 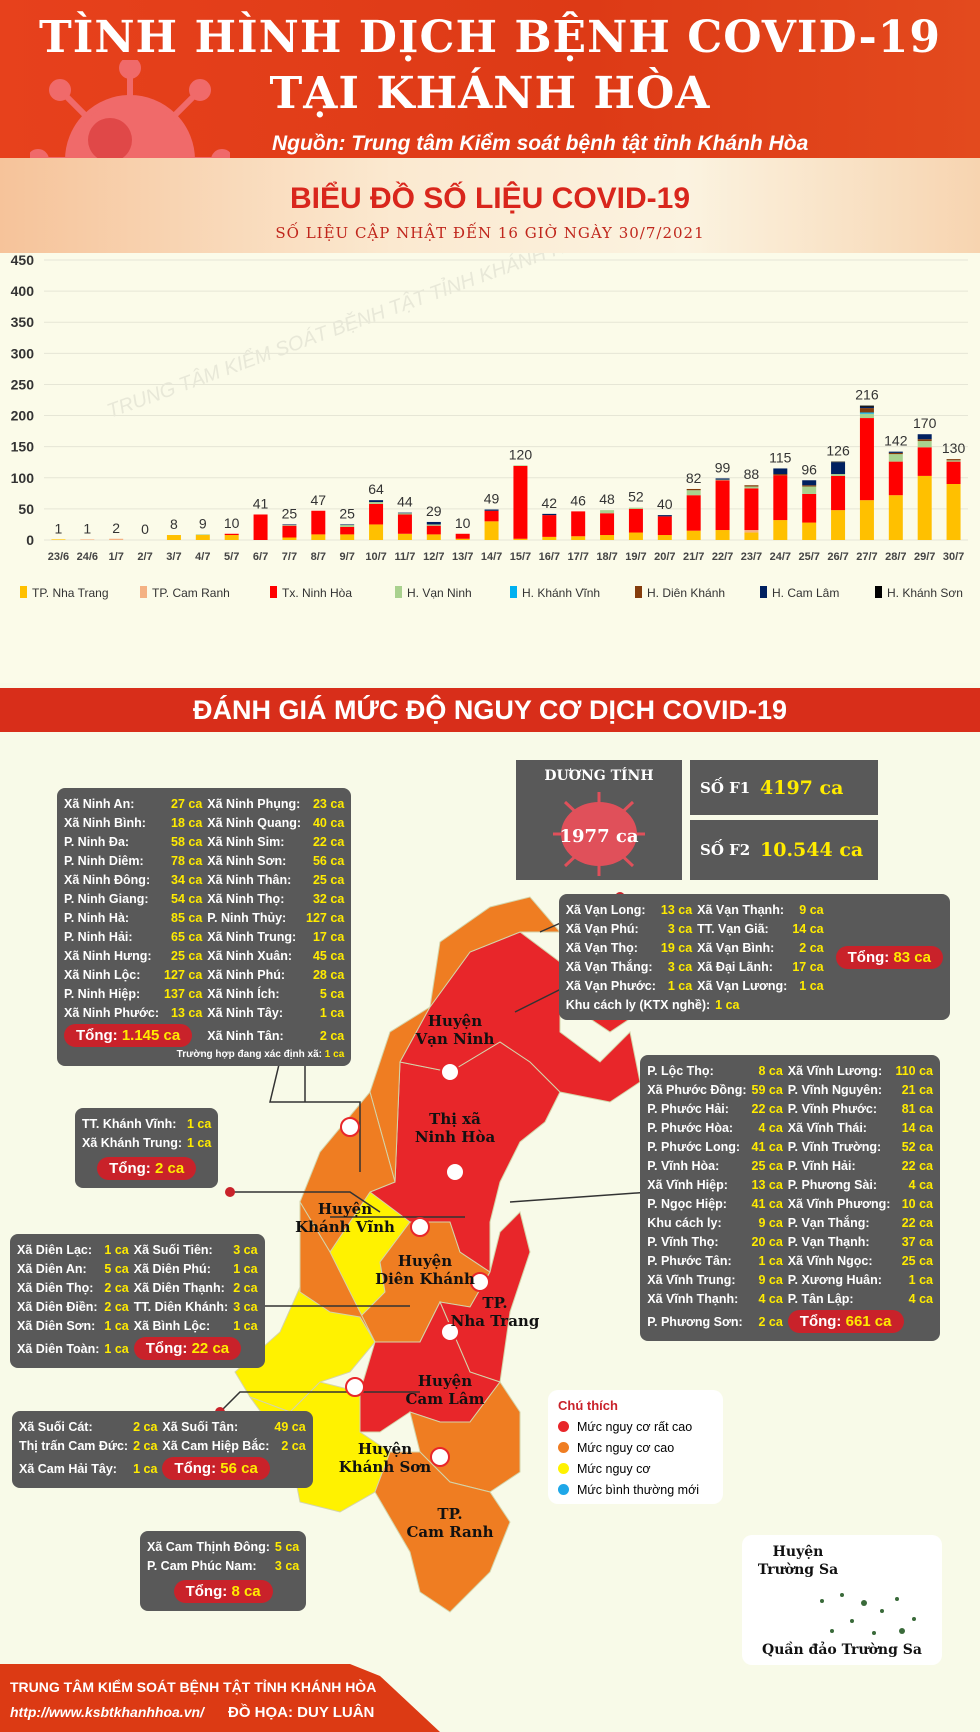 I want to click on legend-label: Mức bình thường mới, so click(x=638, y=1489).